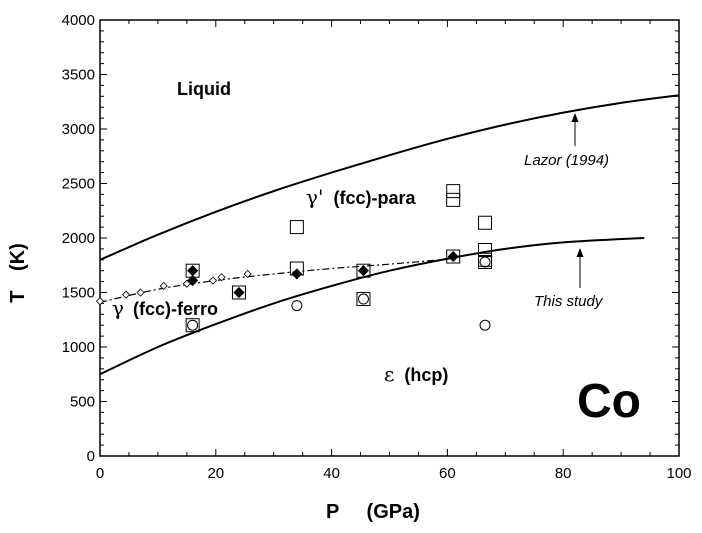 Image resolution: width=702 pixels, height=533 pixels. Describe the element at coordinates (569, 301) in the screenshot. I see `annotation-this-study: This study` at that location.